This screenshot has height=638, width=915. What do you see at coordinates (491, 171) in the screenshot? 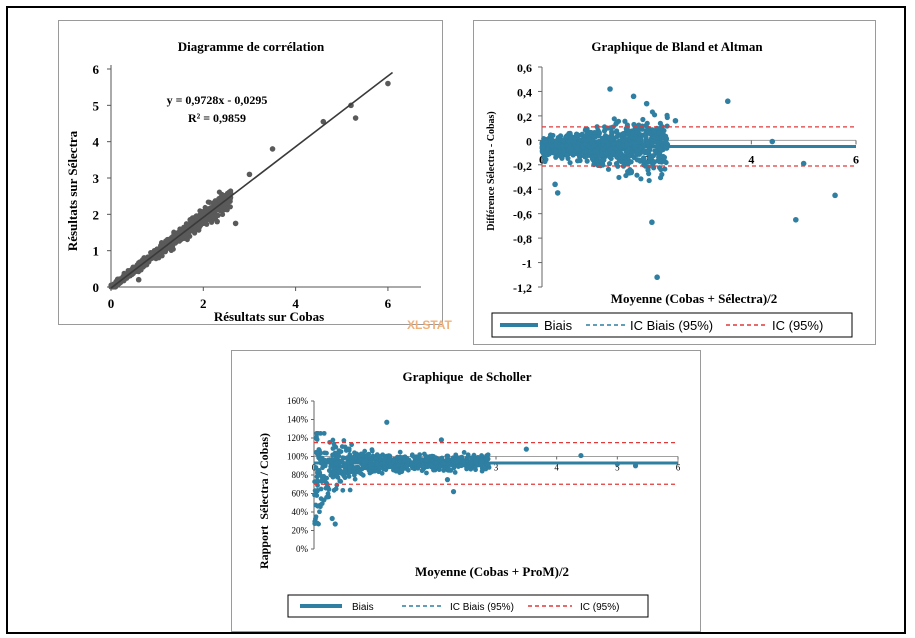
I see `bland-altman-ylabel: Différence Sélectra - Cobas)` at bounding box center [491, 171].